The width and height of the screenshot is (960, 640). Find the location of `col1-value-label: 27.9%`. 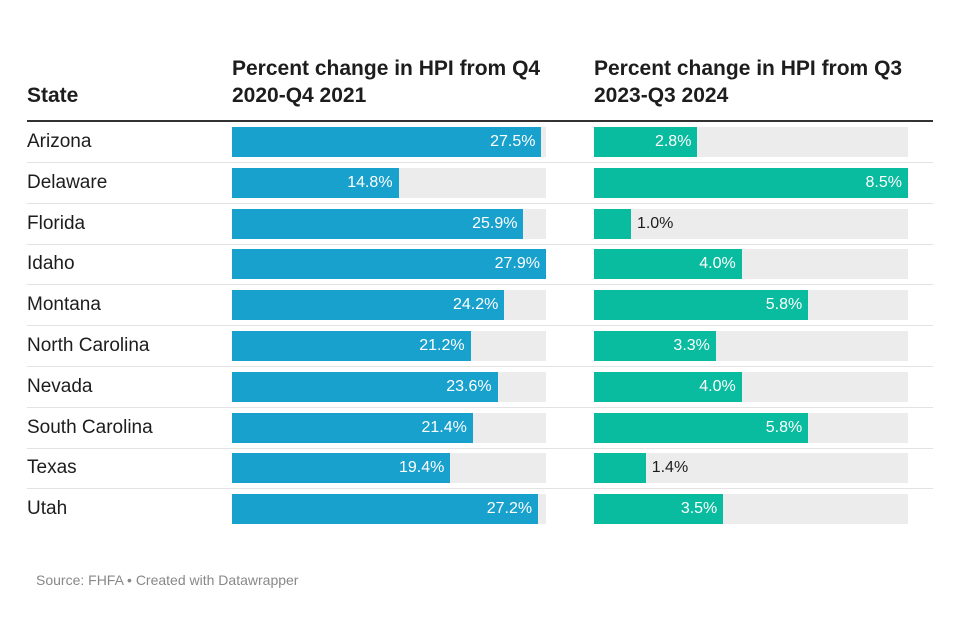

col1-value-label: 27.9% is located at coordinates (517, 264).